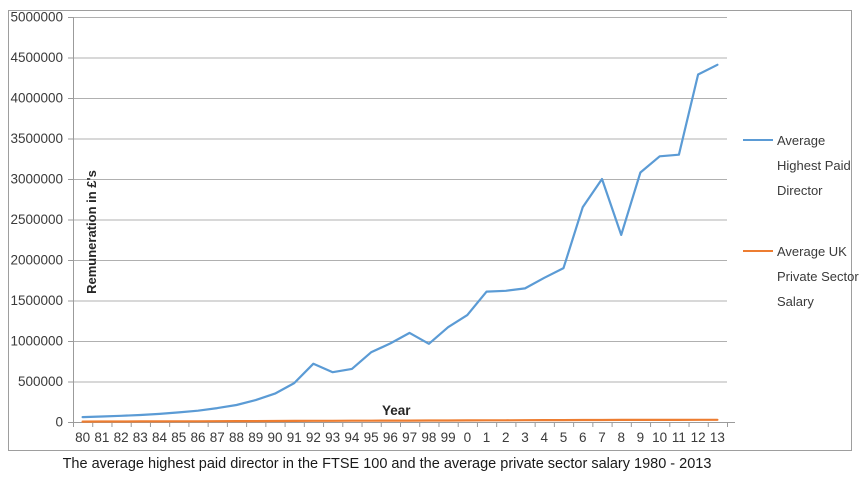 The width and height of the screenshot is (865, 486). I want to click on legend-key-line-director, so click(758, 140).